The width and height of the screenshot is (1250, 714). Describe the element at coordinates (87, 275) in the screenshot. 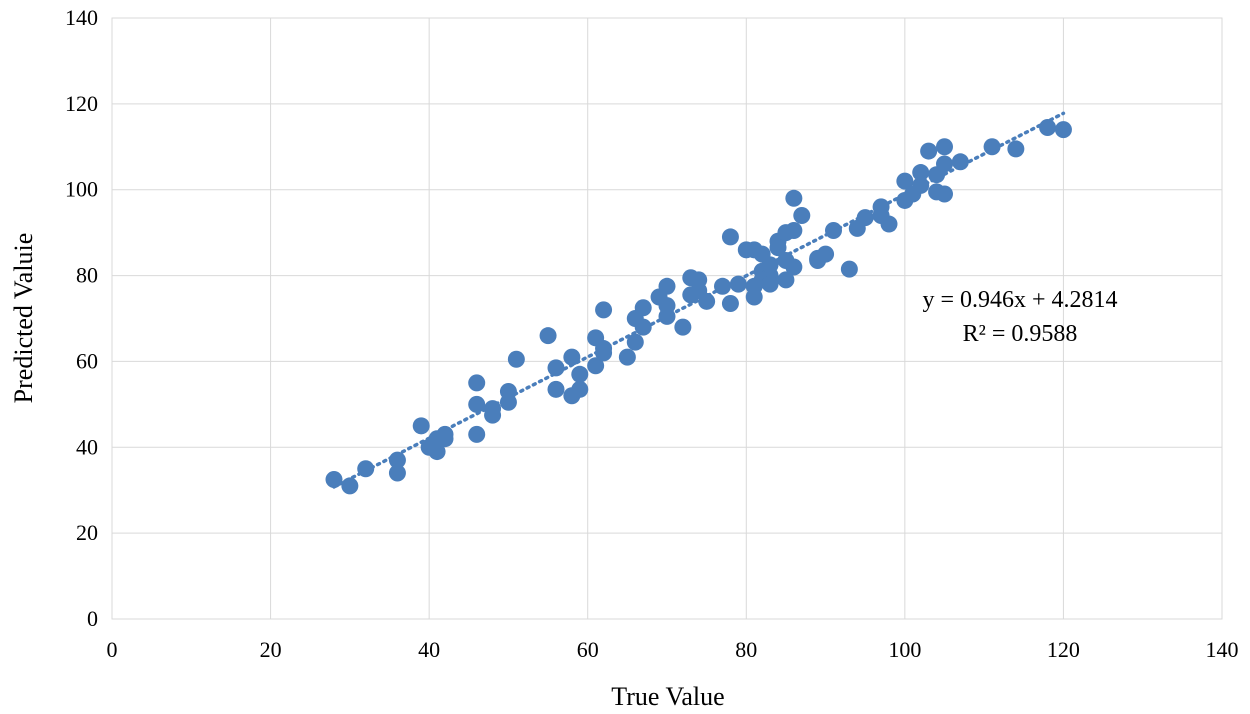

I see `y-tick-label: 80` at that location.